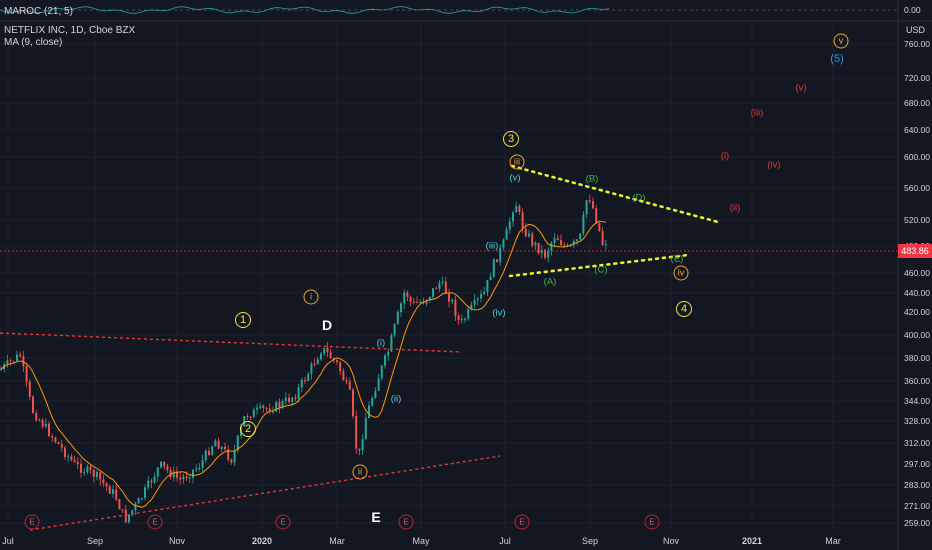 The width and height of the screenshot is (932, 550). I want to click on oscillator-zero-label: 0.00, so click(912, 10).